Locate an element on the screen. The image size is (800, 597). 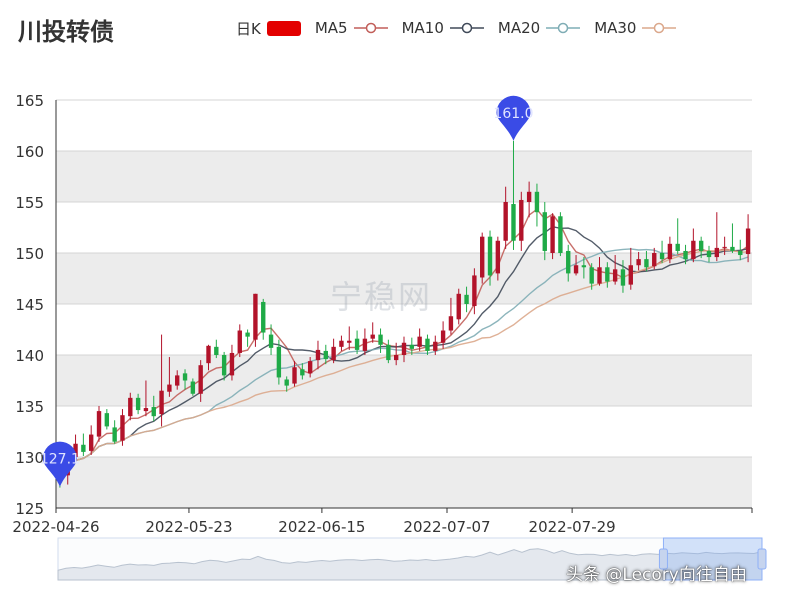
legend-item-ma30: MA30 is located at coordinates (635, 28).